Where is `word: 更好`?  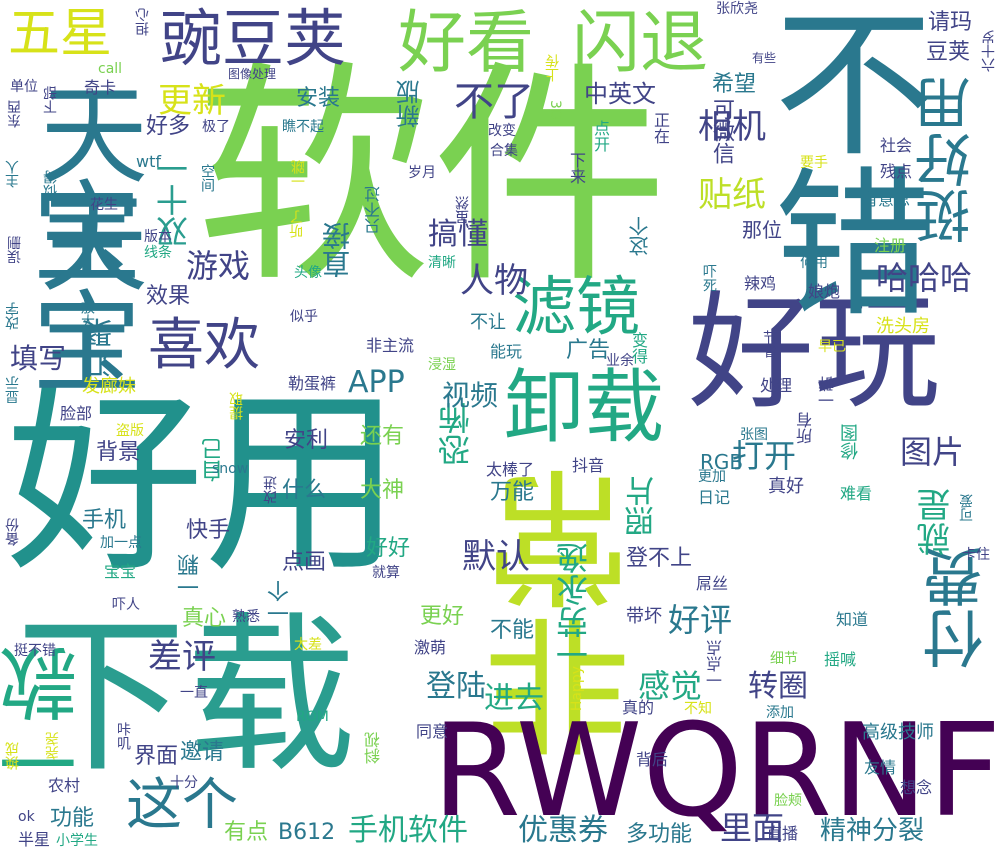 word: 更好 is located at coordinates (442, 616).